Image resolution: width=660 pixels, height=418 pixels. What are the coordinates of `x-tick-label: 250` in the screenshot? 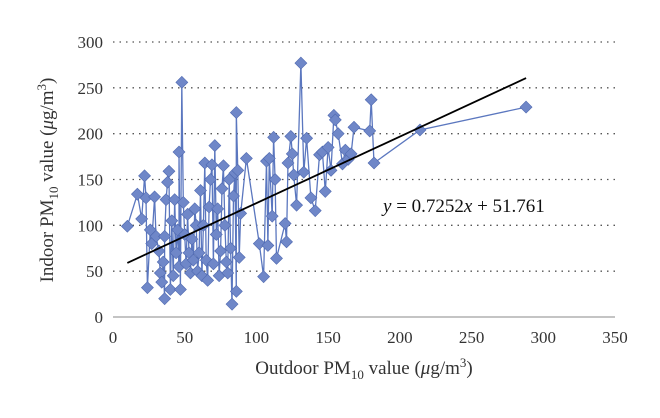 It's located at (472, 337).